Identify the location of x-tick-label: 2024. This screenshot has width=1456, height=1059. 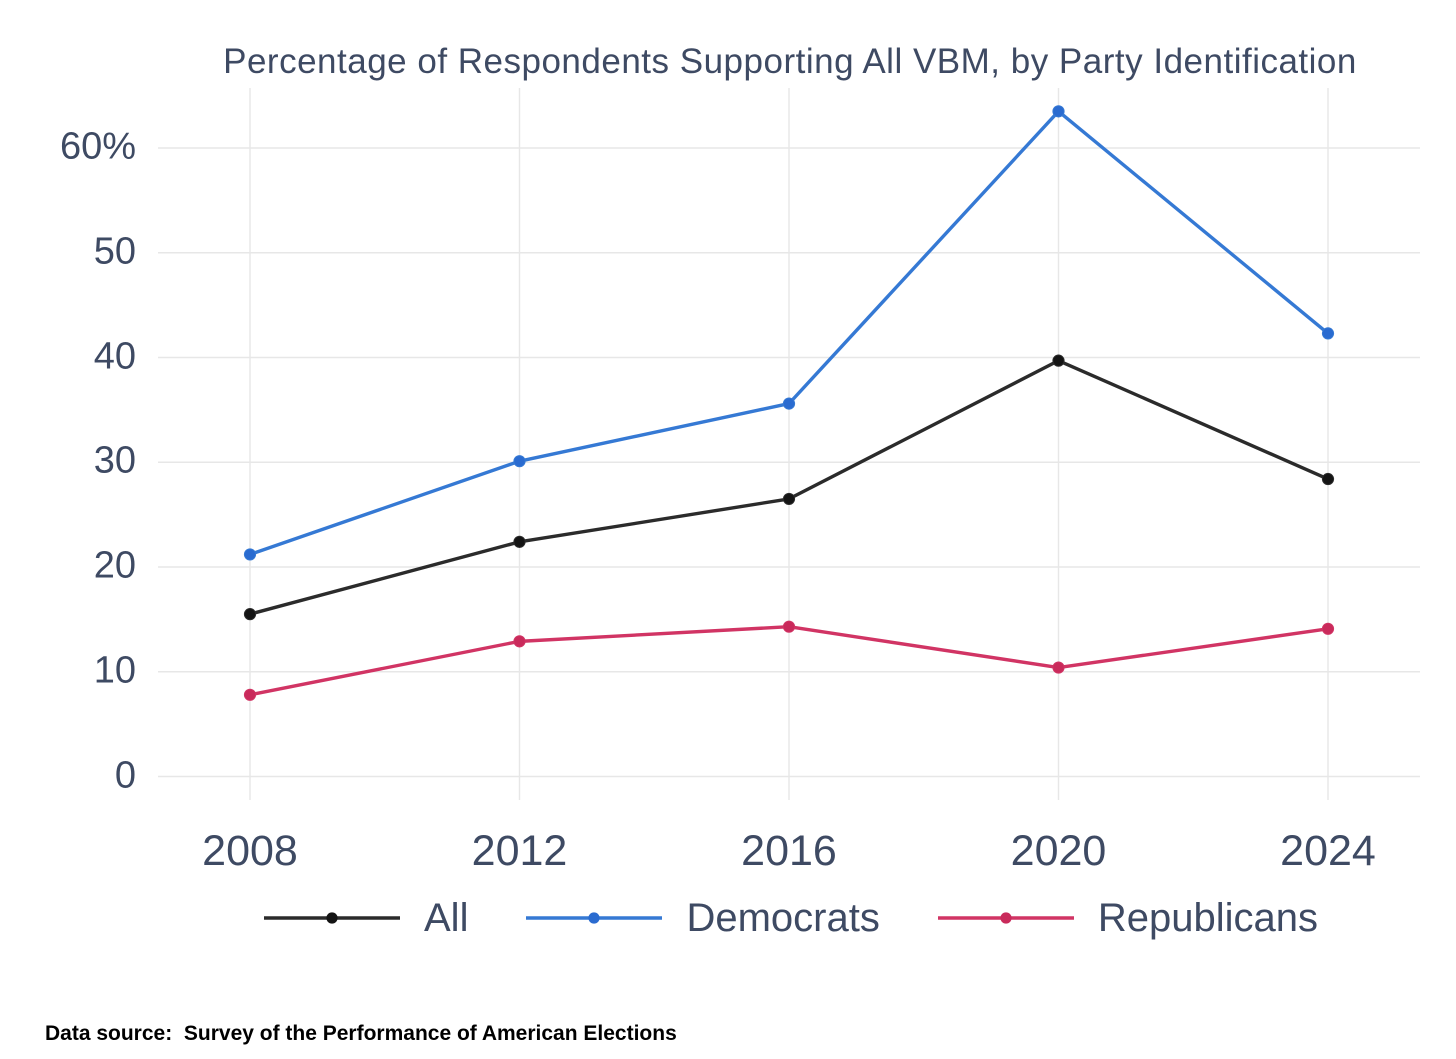
(1328, 851).